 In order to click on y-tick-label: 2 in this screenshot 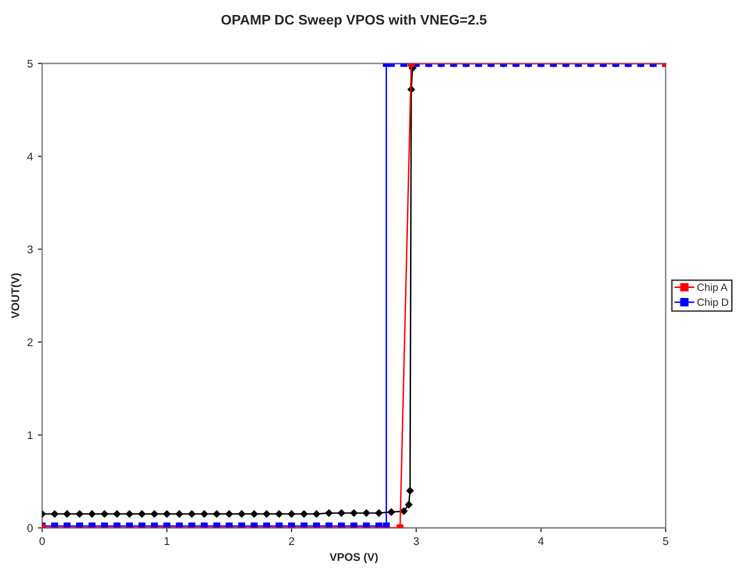, I will do `click(30, 342)`.